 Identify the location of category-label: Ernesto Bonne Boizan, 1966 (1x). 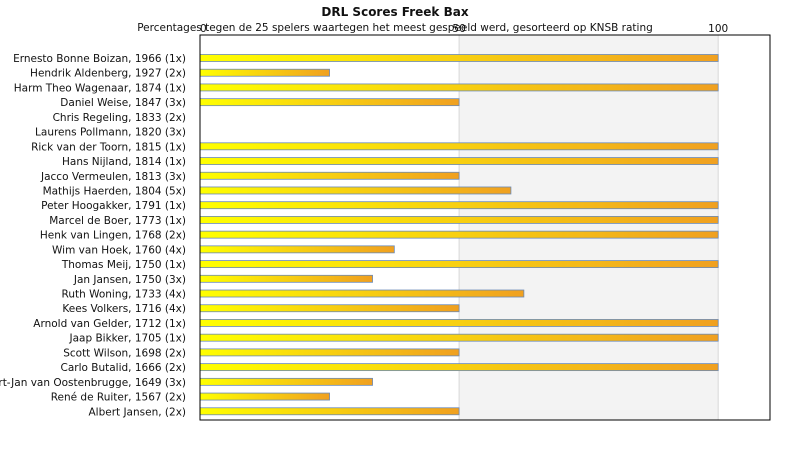
(99, 59).